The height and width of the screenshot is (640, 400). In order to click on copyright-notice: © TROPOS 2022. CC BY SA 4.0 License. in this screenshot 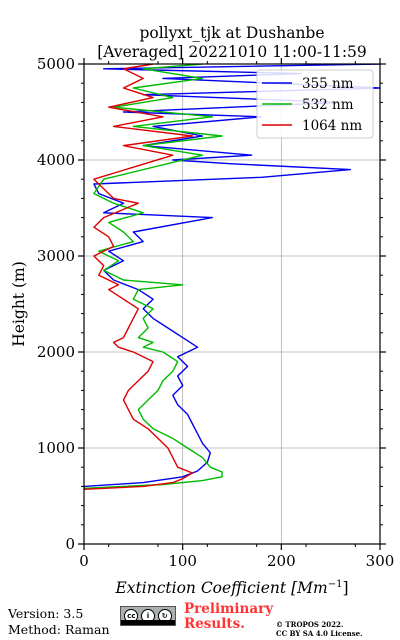, I will do `click(319, 629)`.